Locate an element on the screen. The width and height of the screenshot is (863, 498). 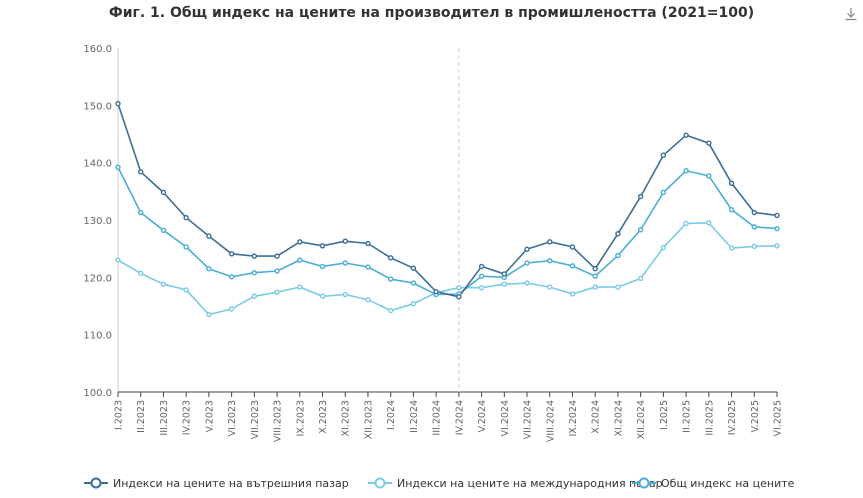
x-tick-label: XII.2023 is located at coordinates (368, 419).